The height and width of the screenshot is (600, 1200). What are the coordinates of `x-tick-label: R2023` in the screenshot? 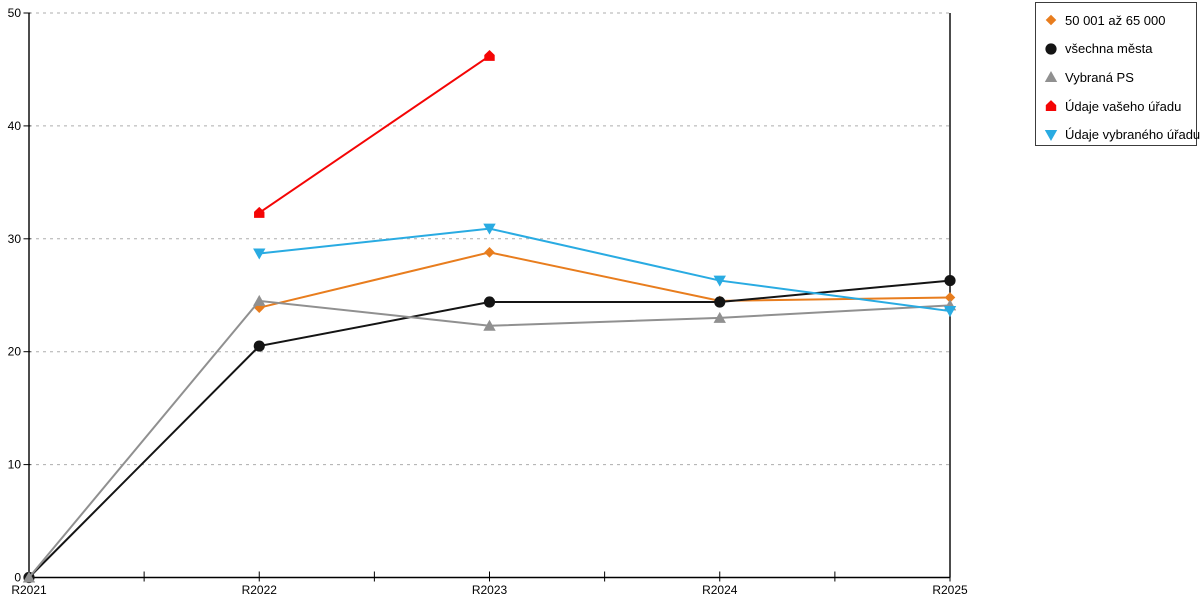 It's located at (490, 590).